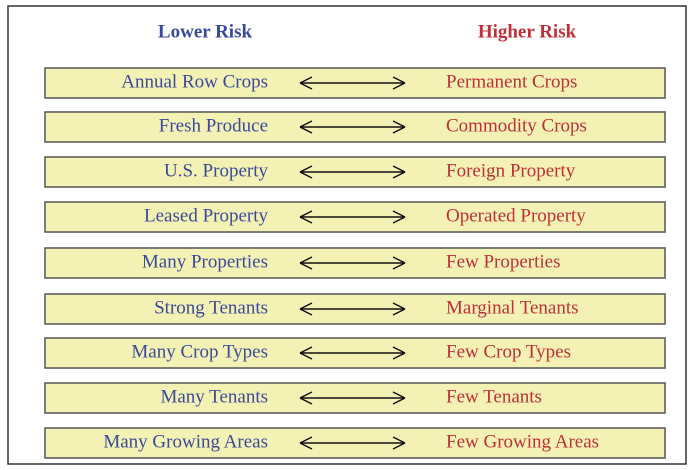 The height and width of the screenshot is (470, 694). I want to click on higher-risk-item: Operated Property, so click(516, 215).